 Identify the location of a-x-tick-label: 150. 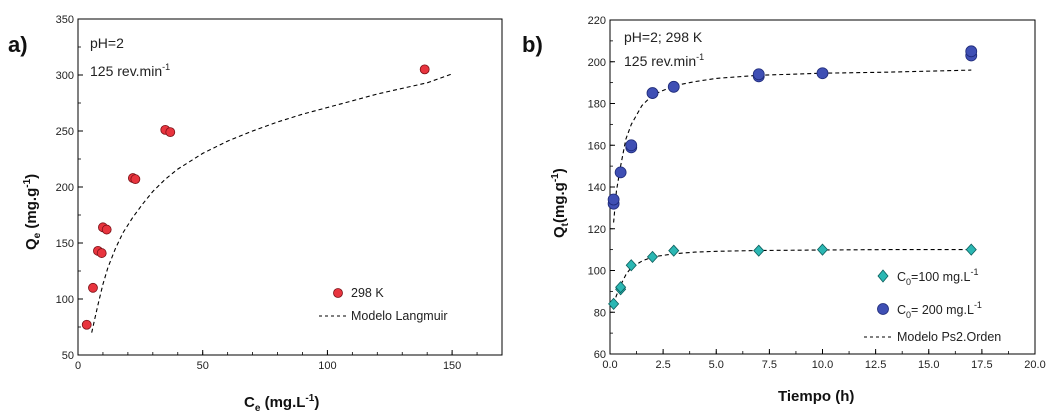
(452, 366).